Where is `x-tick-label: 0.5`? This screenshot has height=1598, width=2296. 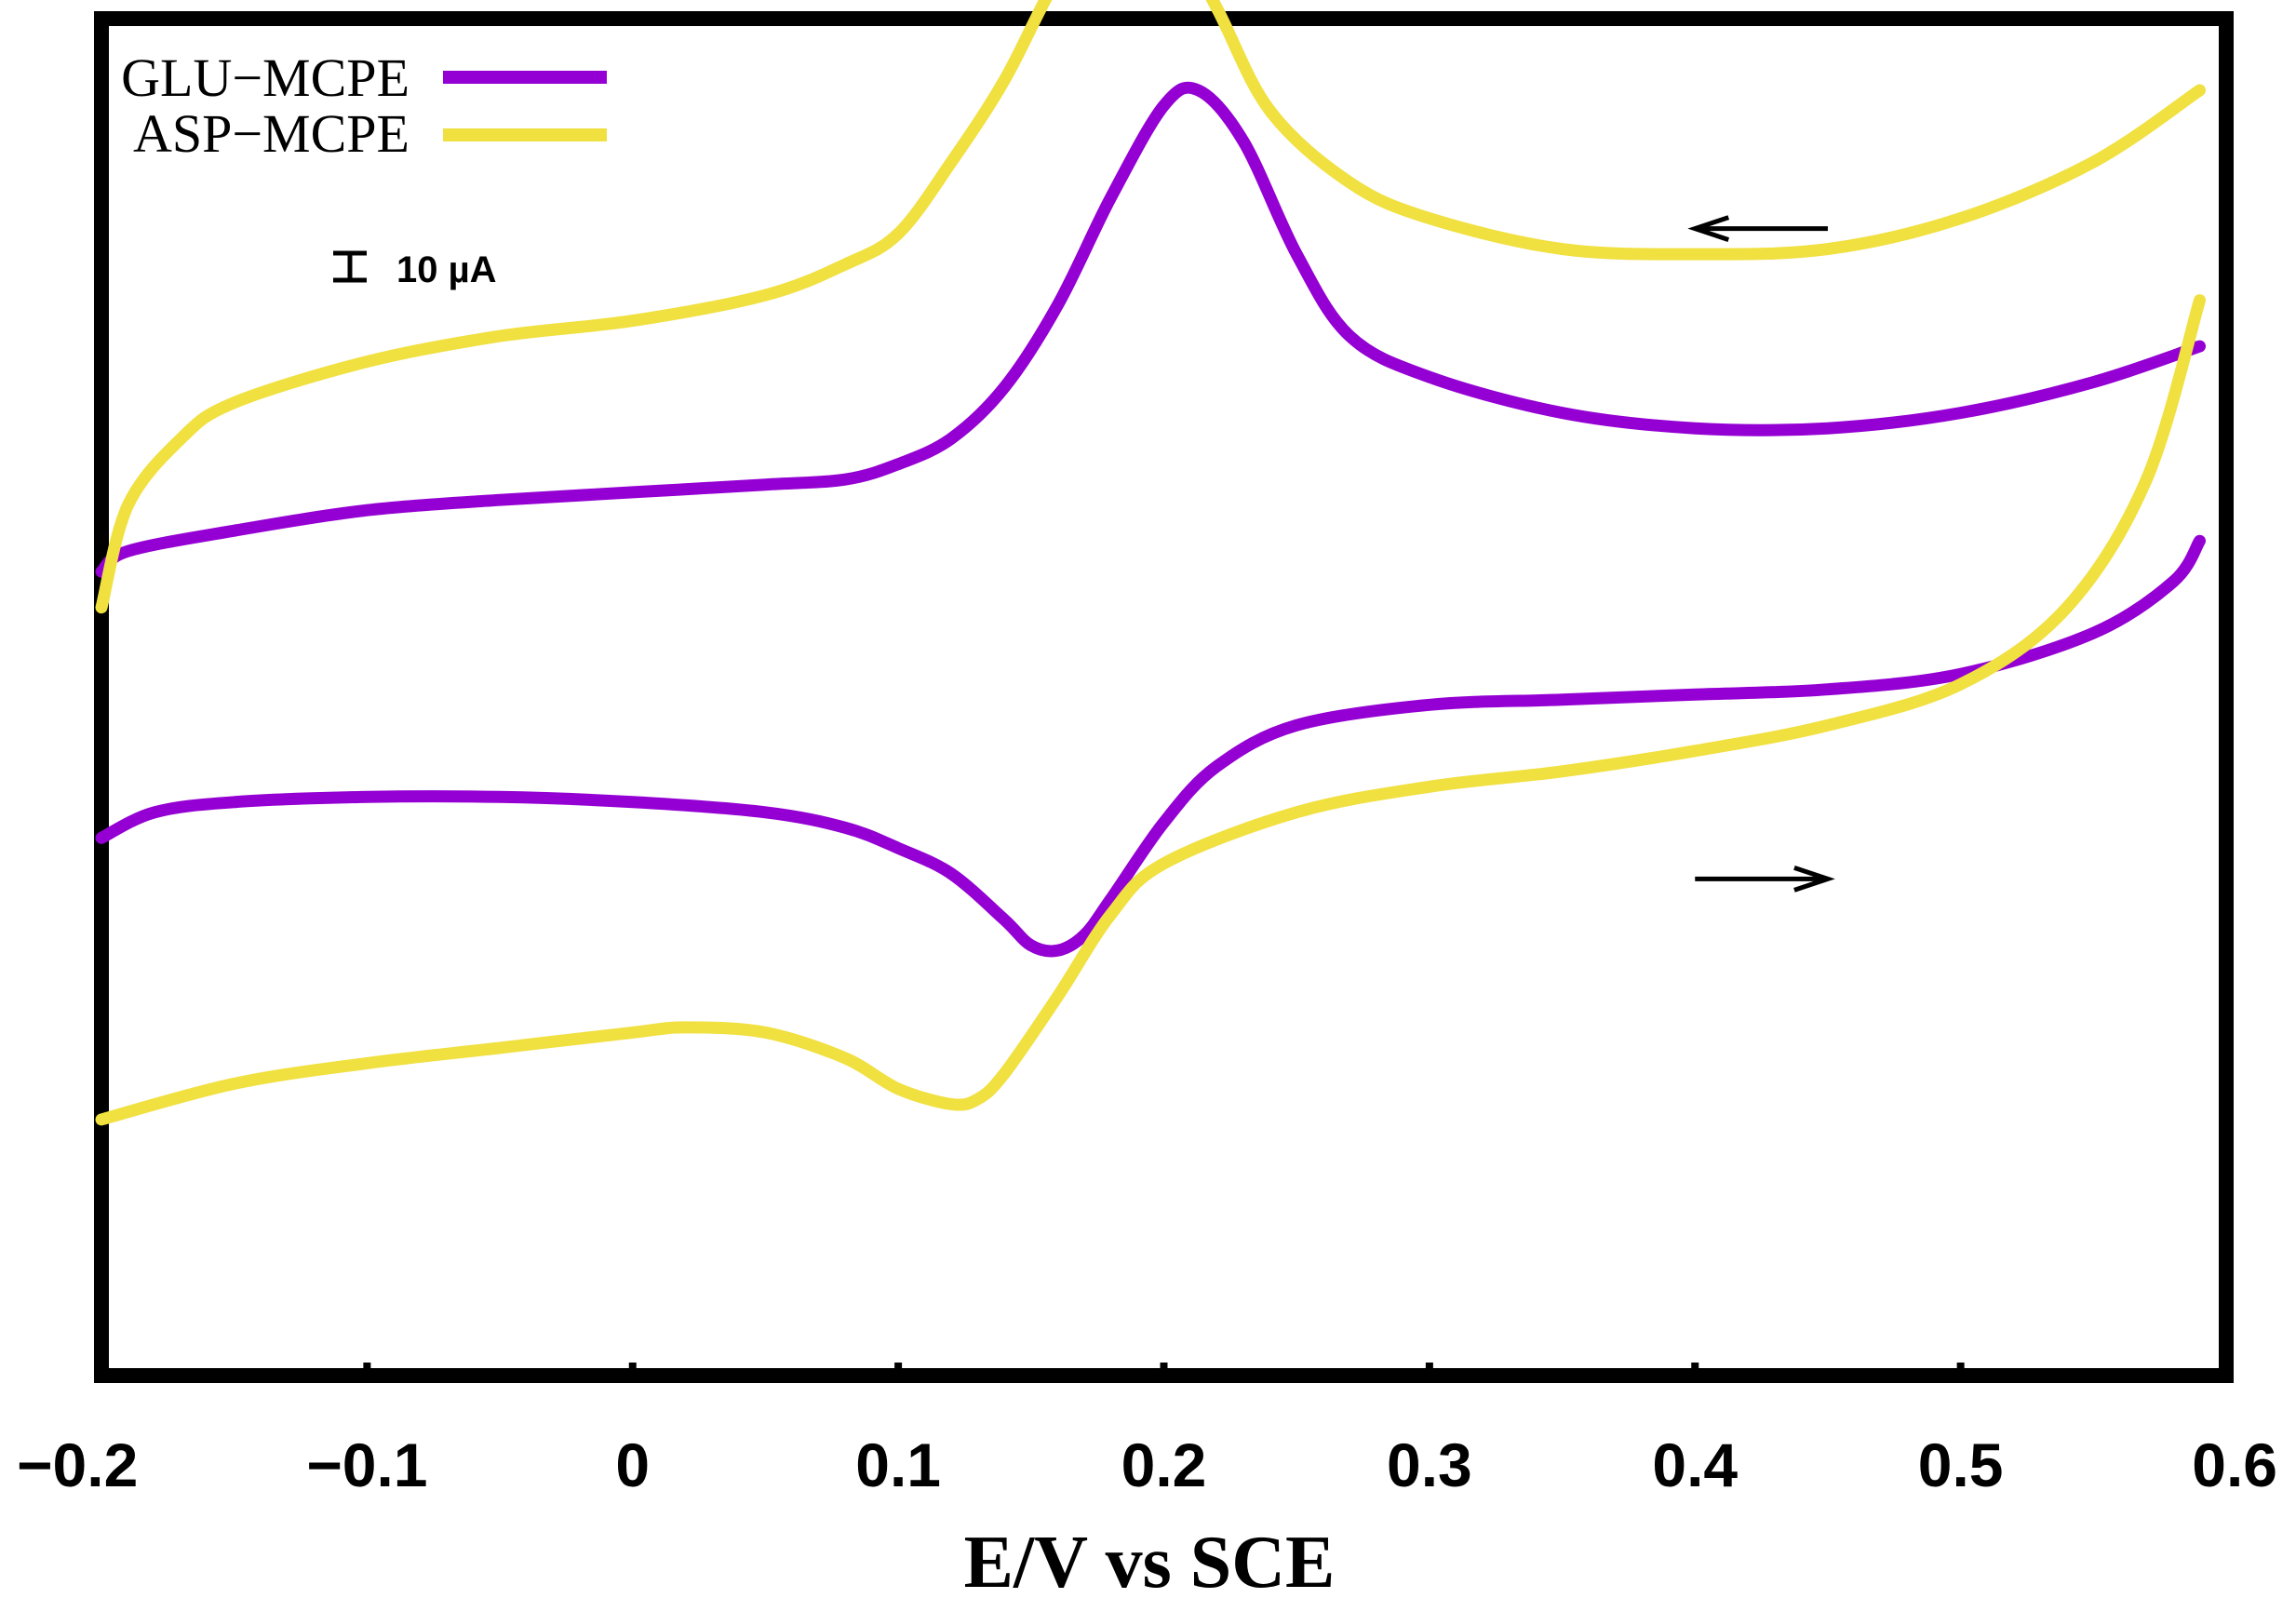 x-tick-label: 0.5 is located at coordinates (1961, 1465).